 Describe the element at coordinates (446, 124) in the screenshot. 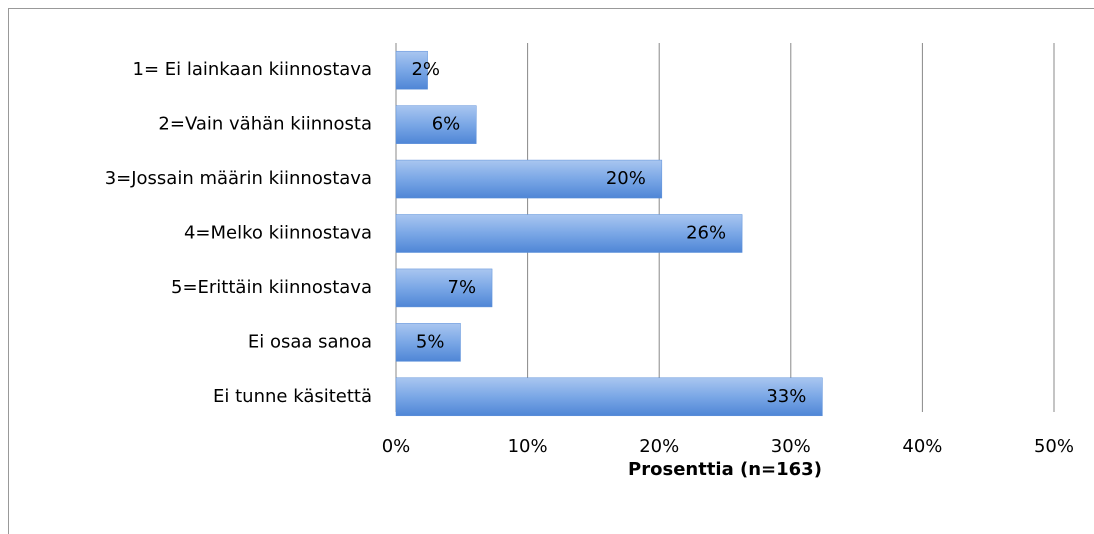

I see `value-label: 6%` at that location.